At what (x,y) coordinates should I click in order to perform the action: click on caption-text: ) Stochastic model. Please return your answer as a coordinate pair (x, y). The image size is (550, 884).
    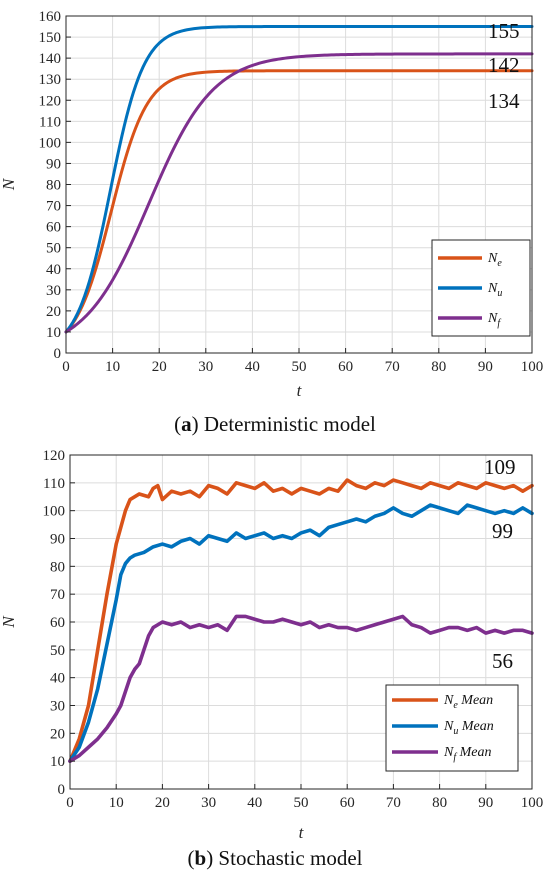
    Looking at the image, I should click on (284, 858).